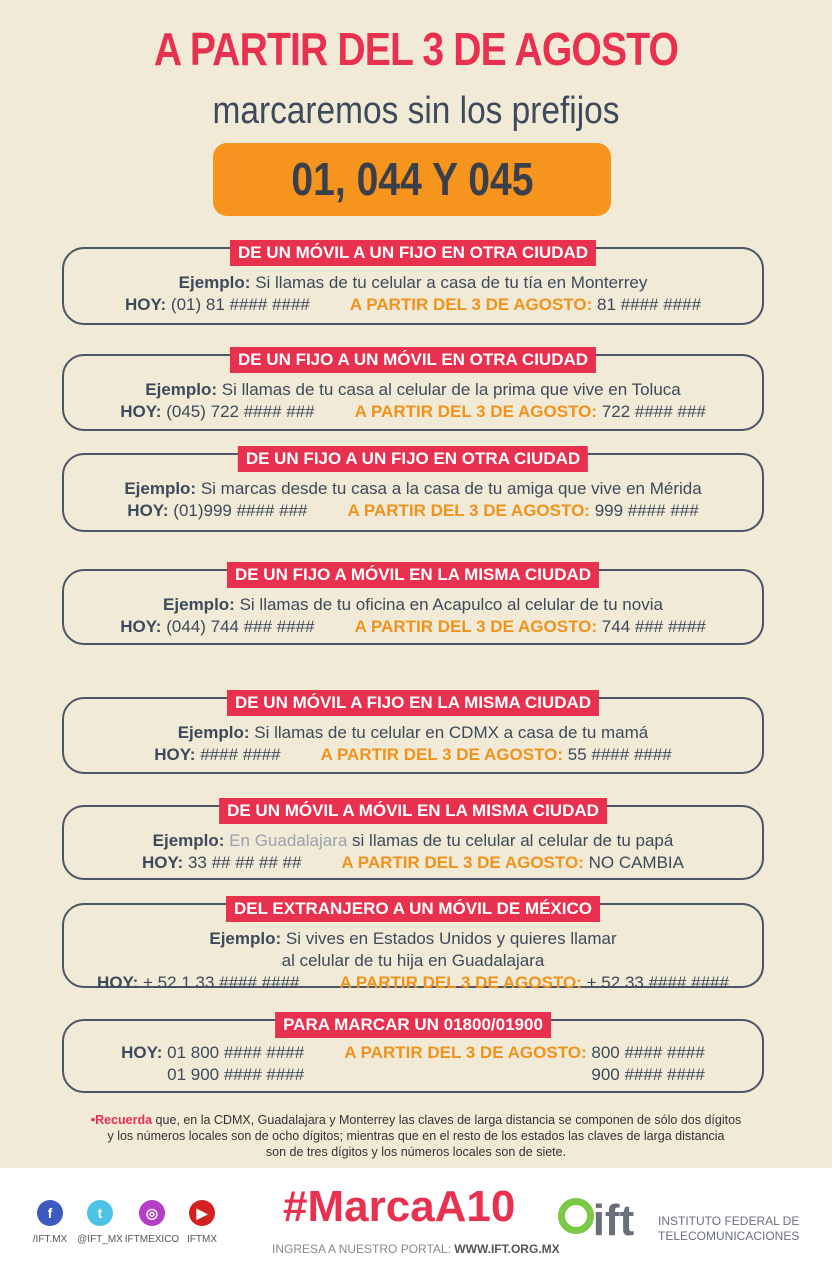 Image resolution: width=832 pixels, height=1280 pixels. I want to click on card-tag: PARA MARCAR UN 01800/01900, so click(413, 1025).